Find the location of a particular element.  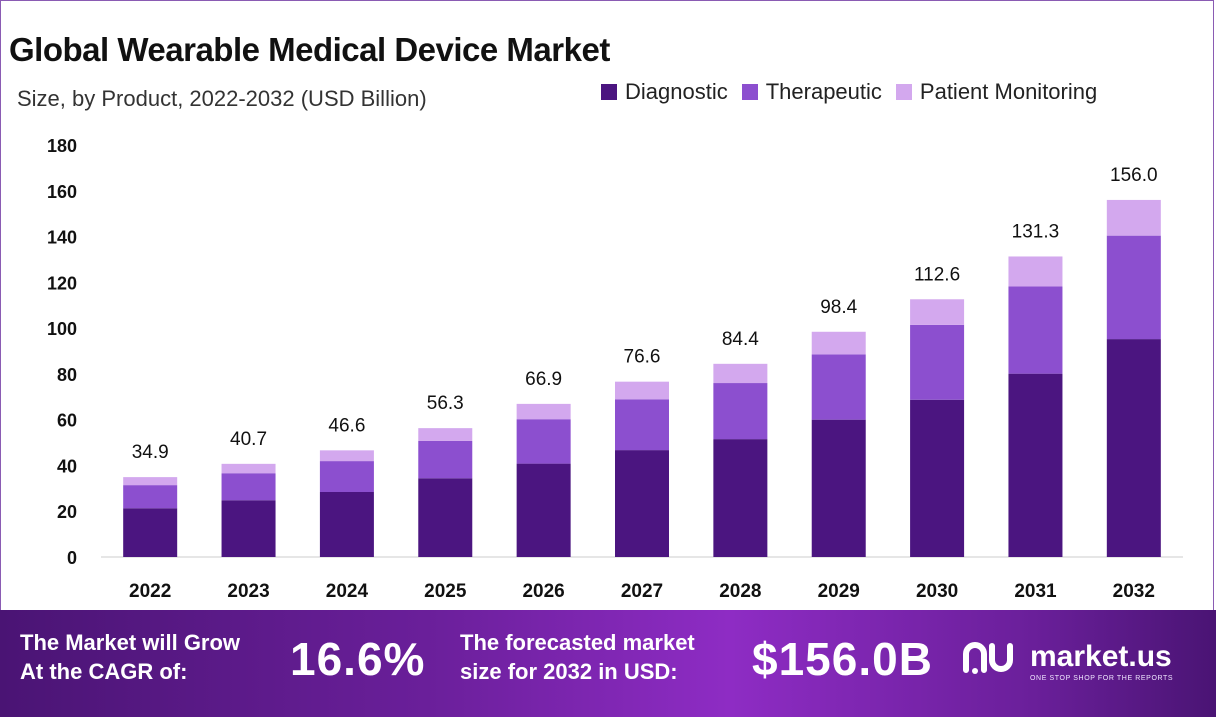

y-tick-label: 60 is located at coordinates (67, 421).